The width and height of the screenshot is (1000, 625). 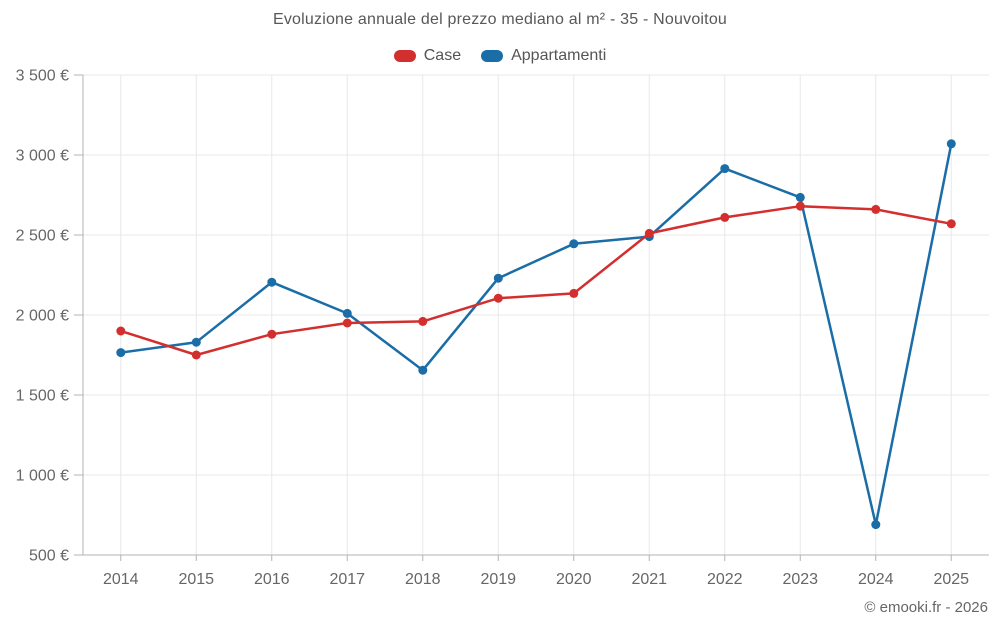 What do you see at coordinates (196, 355) in the screenshot?
I see `data-point-case-2015` at bounding box center [196, 355].